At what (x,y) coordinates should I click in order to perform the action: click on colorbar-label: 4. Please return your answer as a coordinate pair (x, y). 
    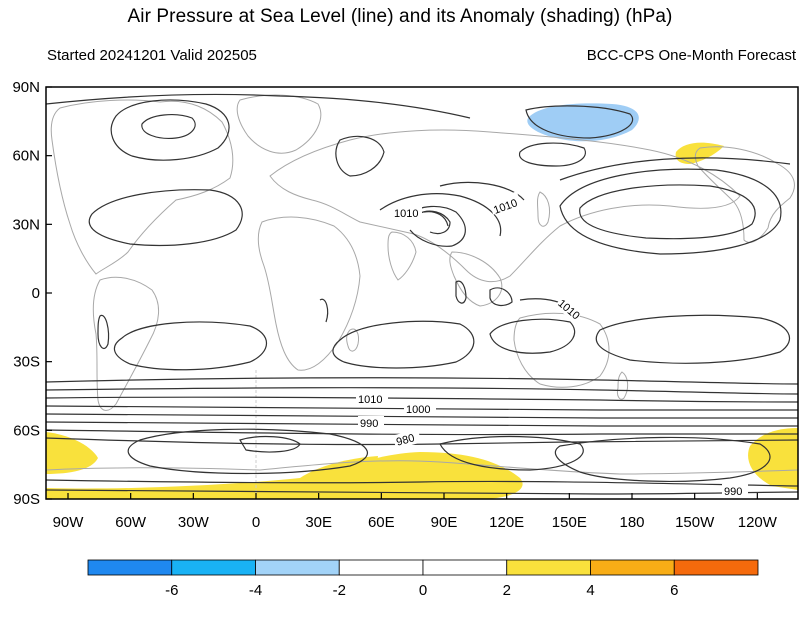
    Looking at the image, I should click on (590, 590).